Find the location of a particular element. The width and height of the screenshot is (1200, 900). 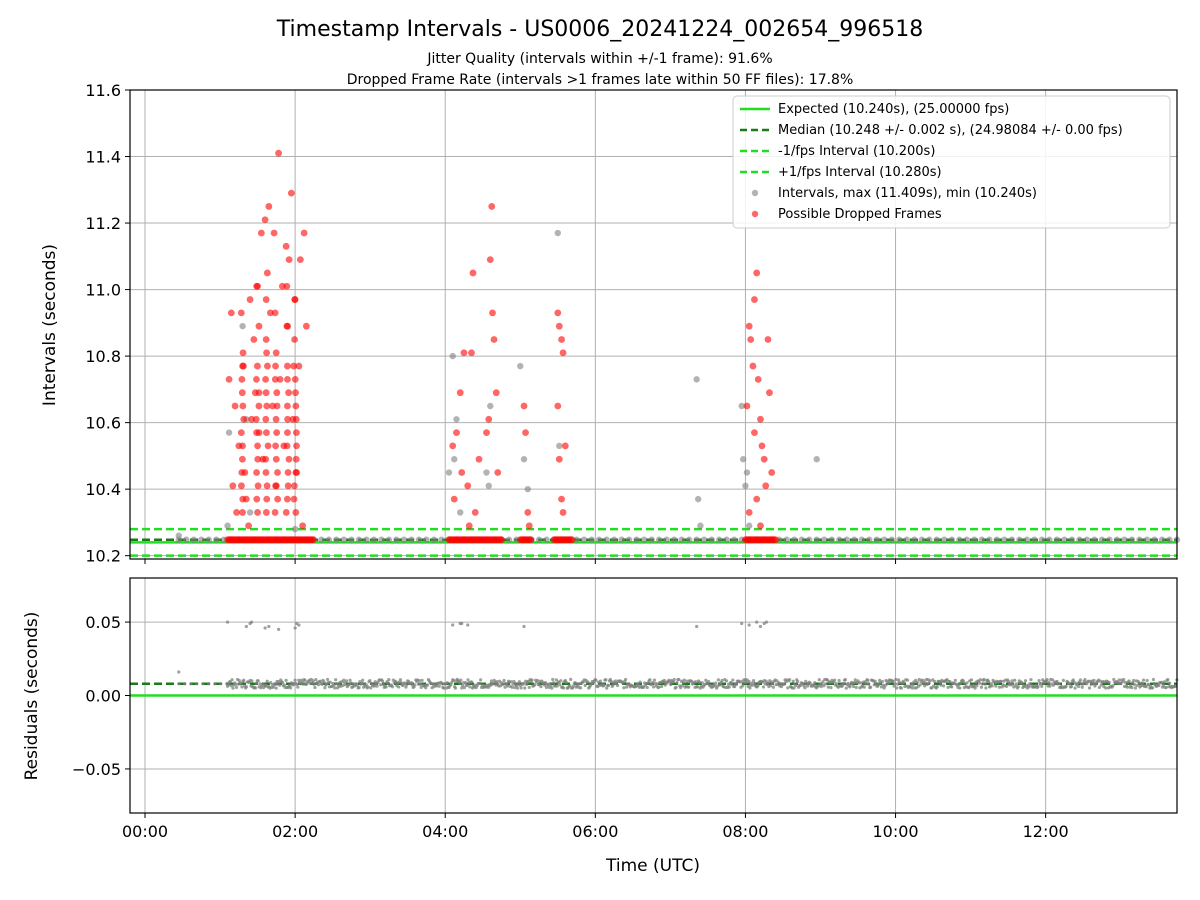

legend-label-intervals: Intervals, max (11.409s), min (10.240s) is located at coordinates (907, 193).